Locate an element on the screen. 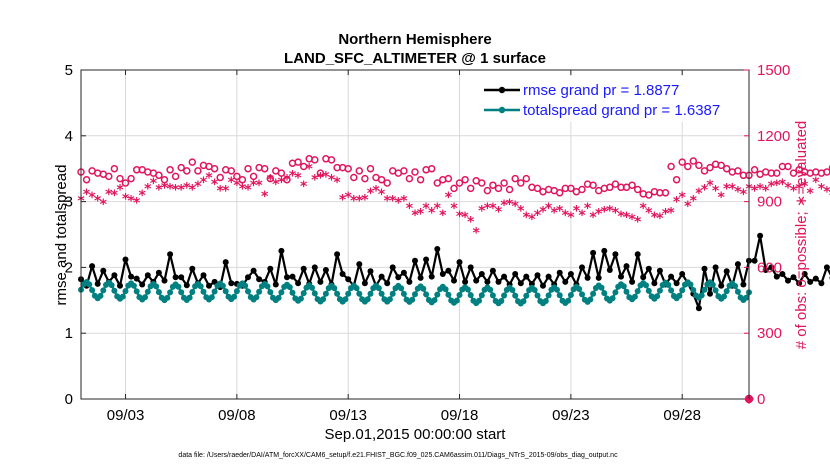 The image size is (830, 470). y-right-tick-label: 1500 is located at coordinates (773, 70).